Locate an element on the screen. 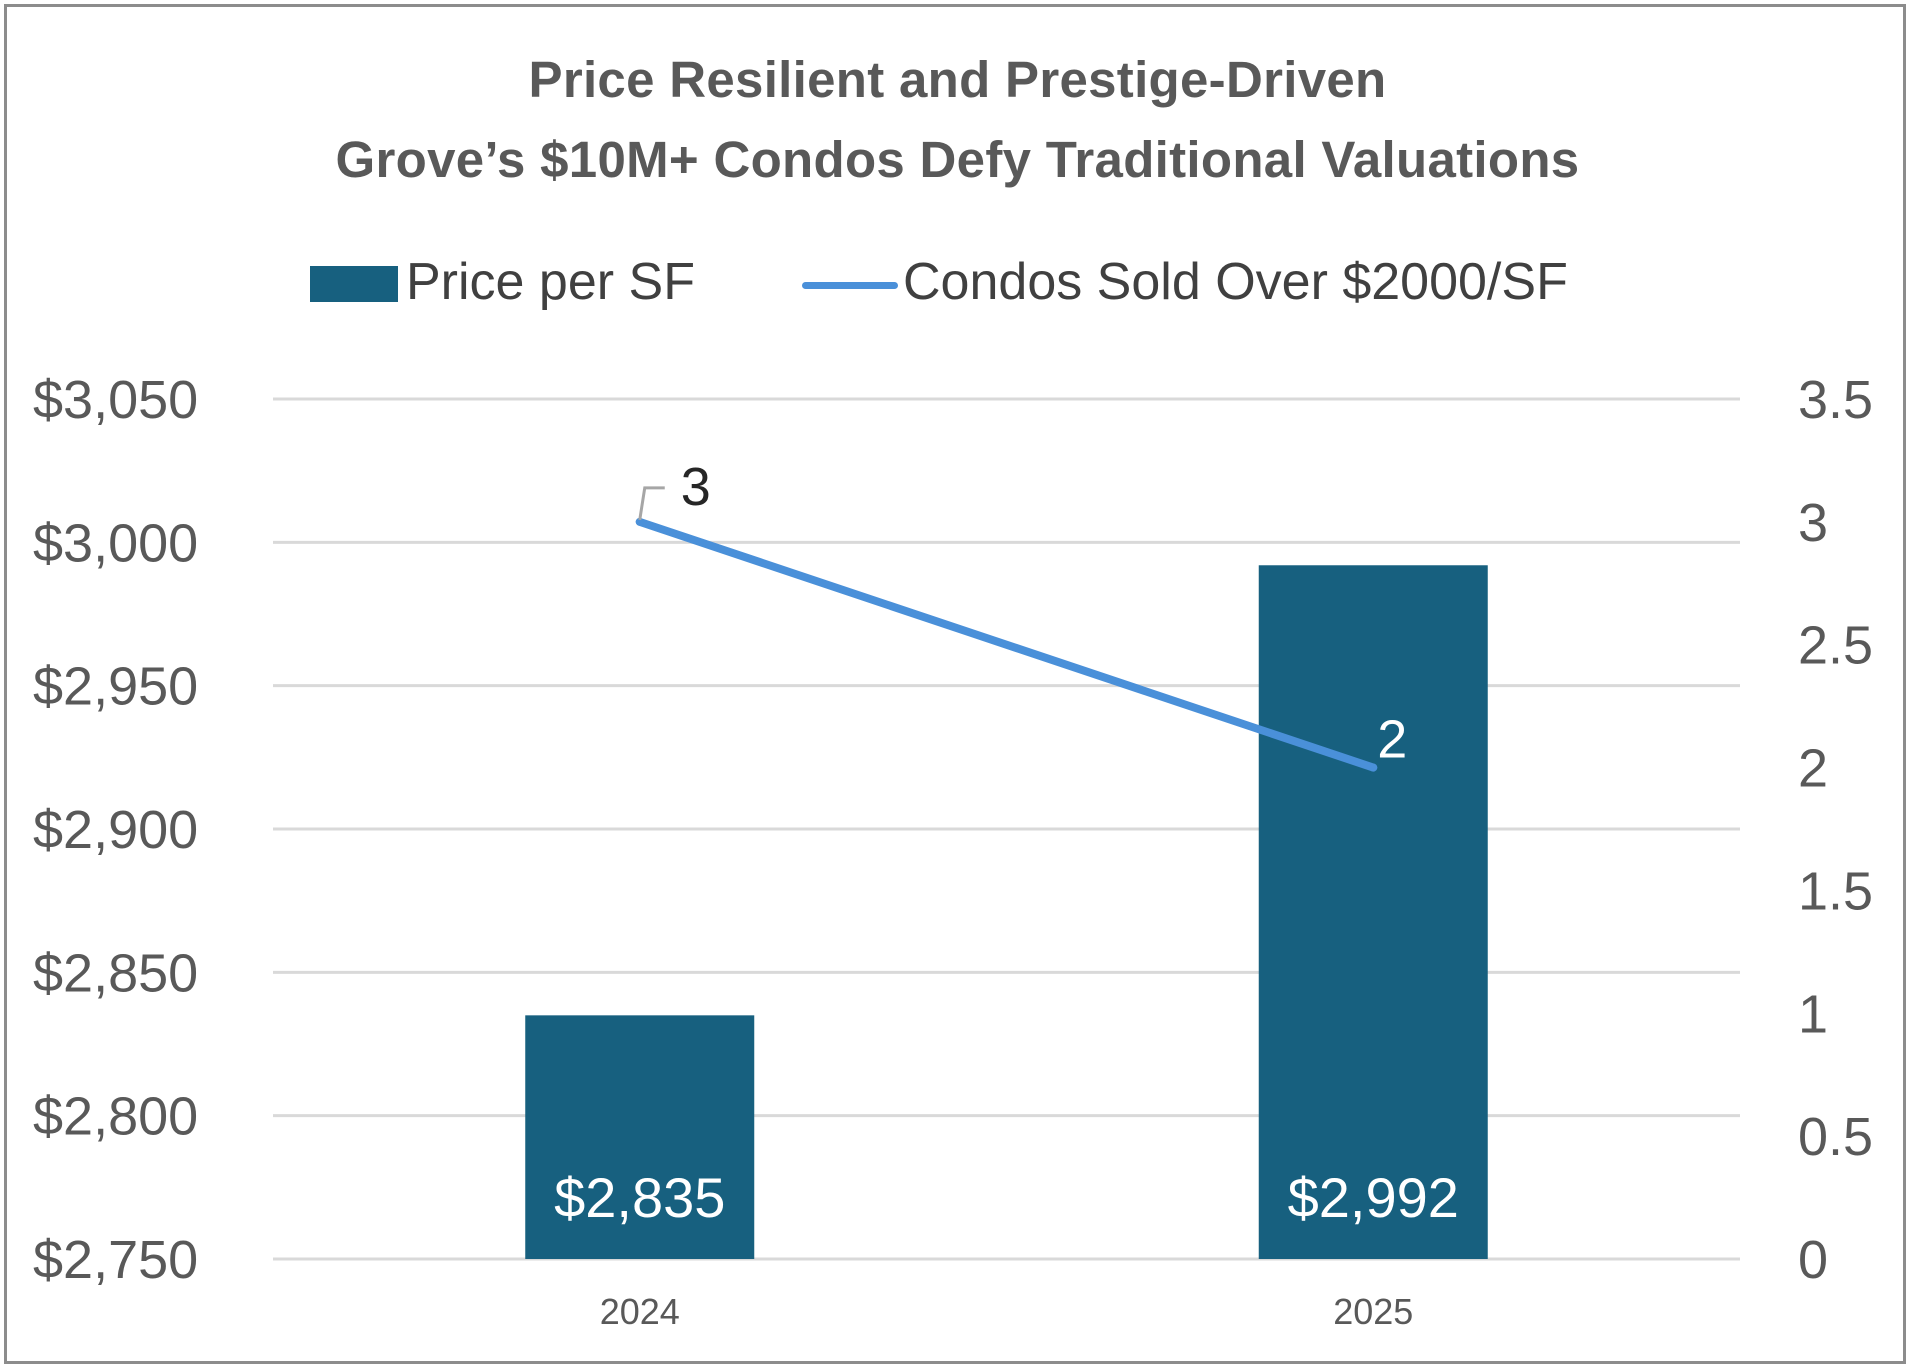 The image size is (1915, 1370). right-axis-tick-label: 0 is located at coordinates (1813, 1260).